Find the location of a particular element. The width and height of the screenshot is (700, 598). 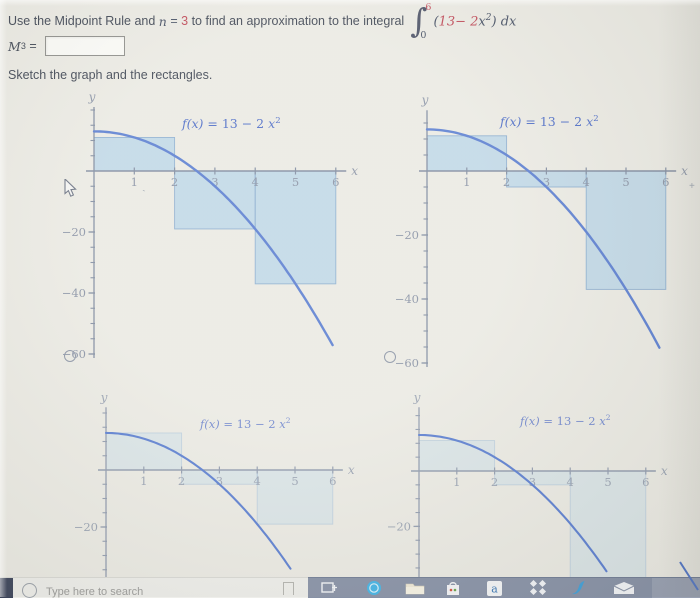

plus-speck-artifact: + is located at coordinates (692, 186).